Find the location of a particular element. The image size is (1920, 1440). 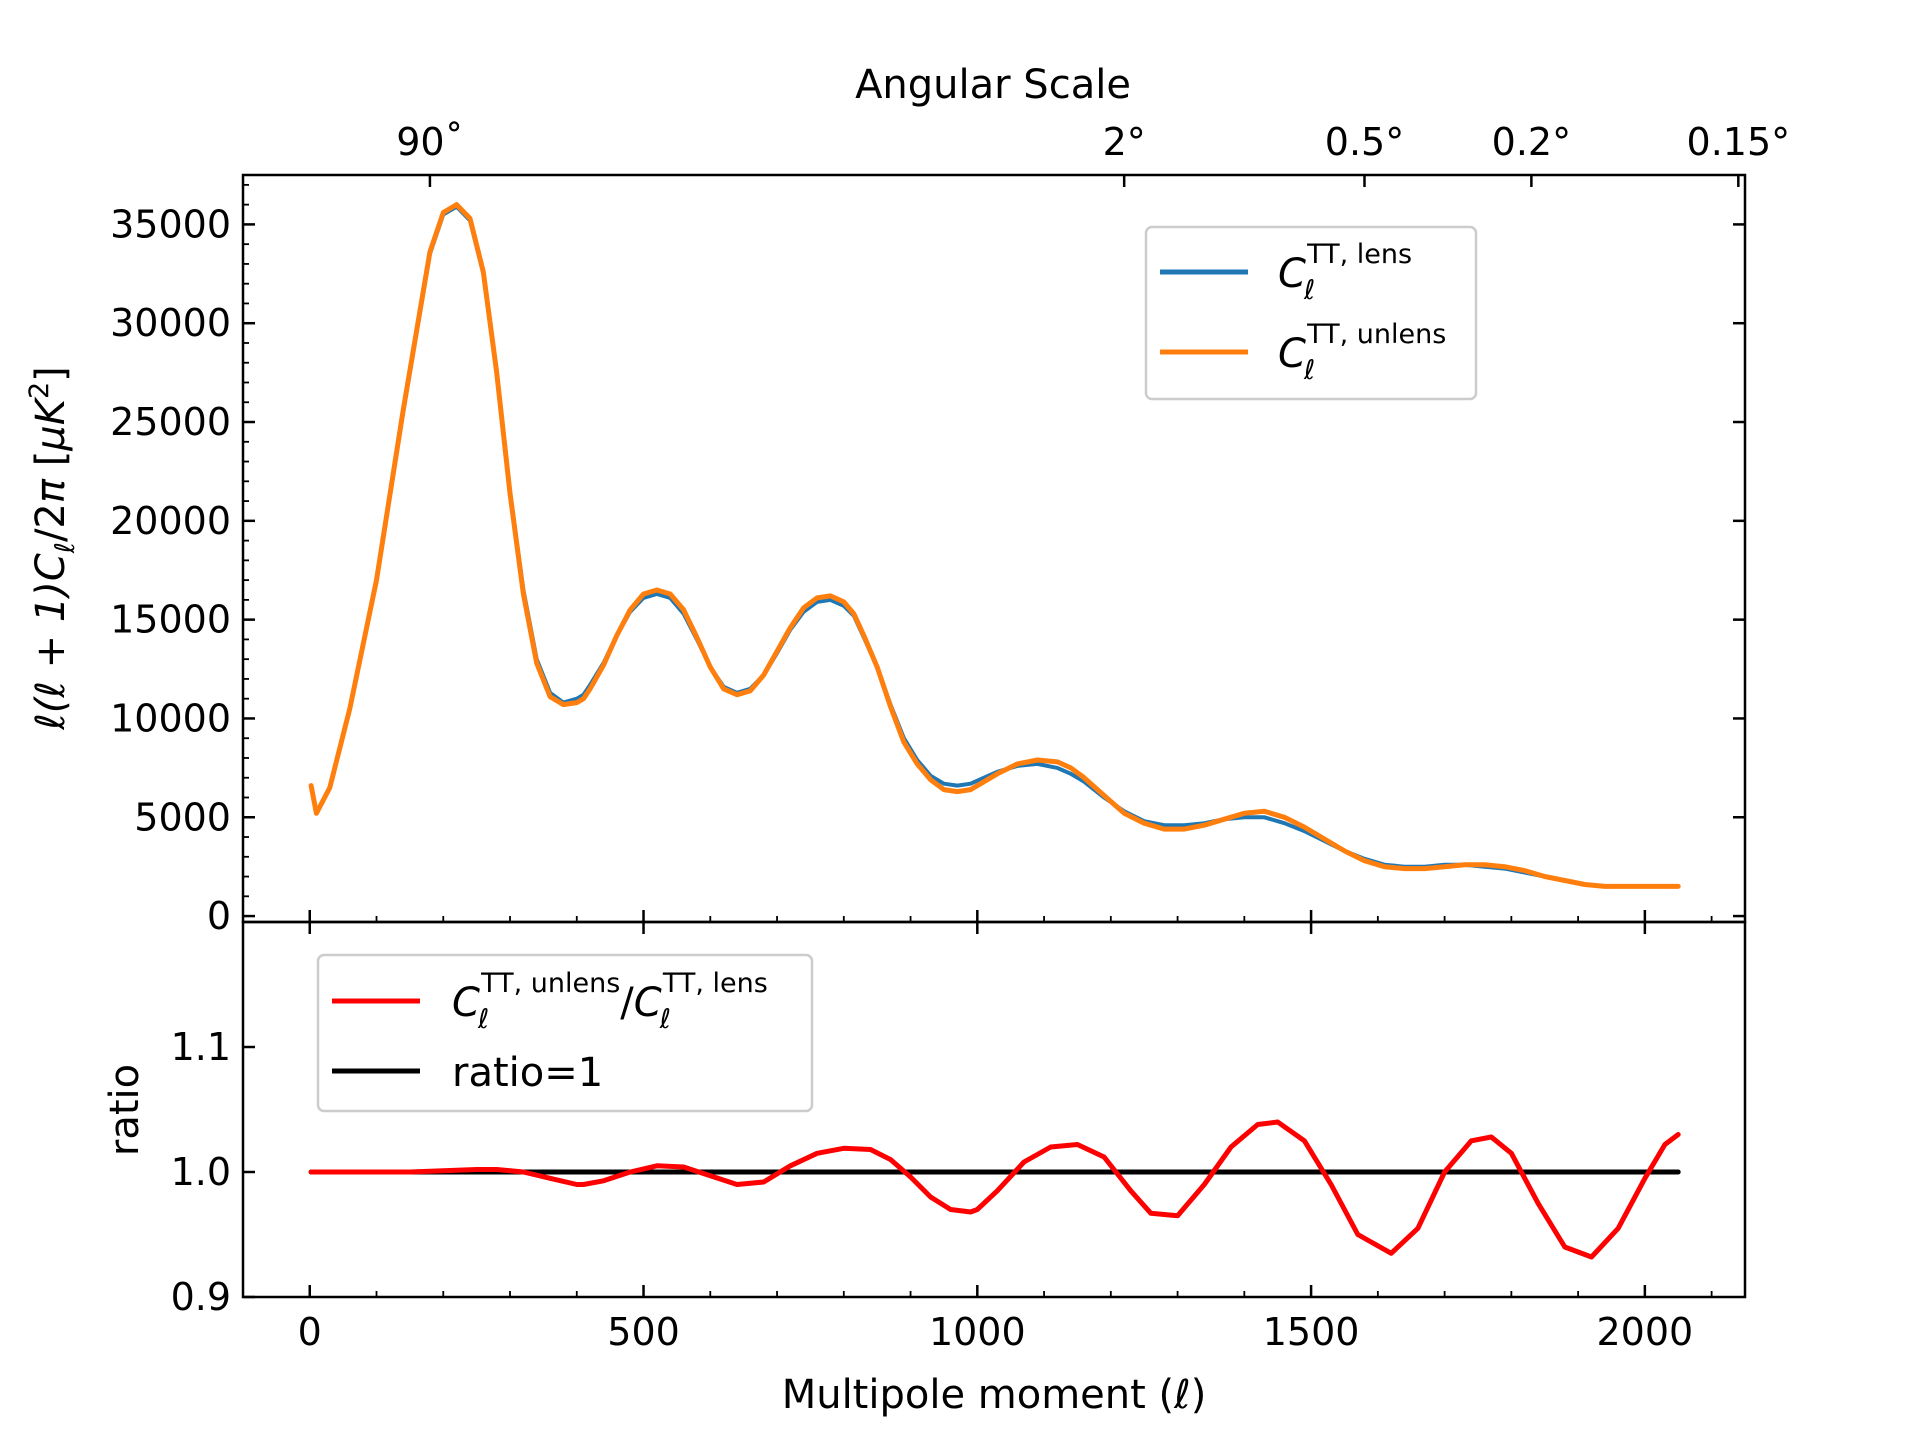

top-y-tick-label: 5000 is located at coordinates (182, 817).